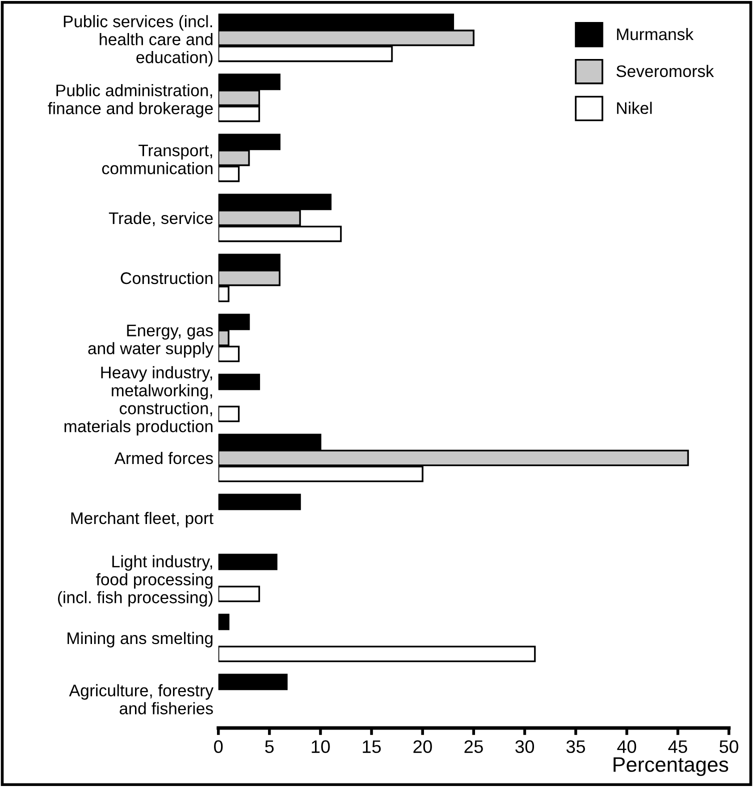 The width and height of the screenshot is (753, 787). What do you see at coordinates (665, 71) in the screenshot?
I see `legend-label: Severomorsk` at bounding box center [665, 71].